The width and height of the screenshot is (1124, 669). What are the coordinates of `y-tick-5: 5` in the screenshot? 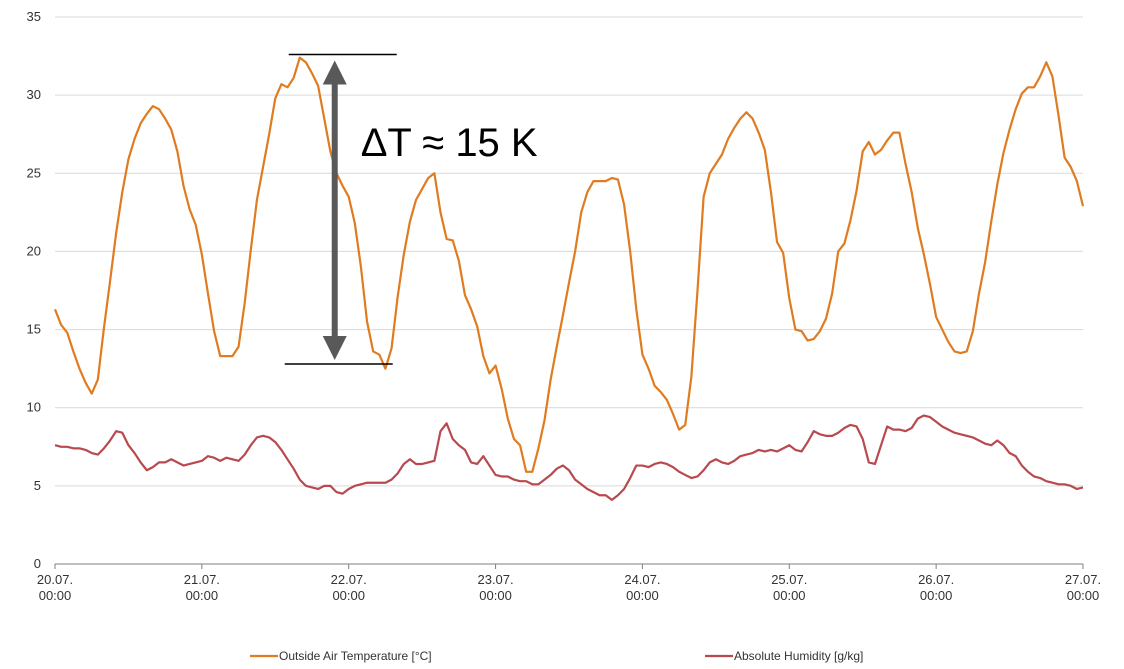 It's located at (37, 485).